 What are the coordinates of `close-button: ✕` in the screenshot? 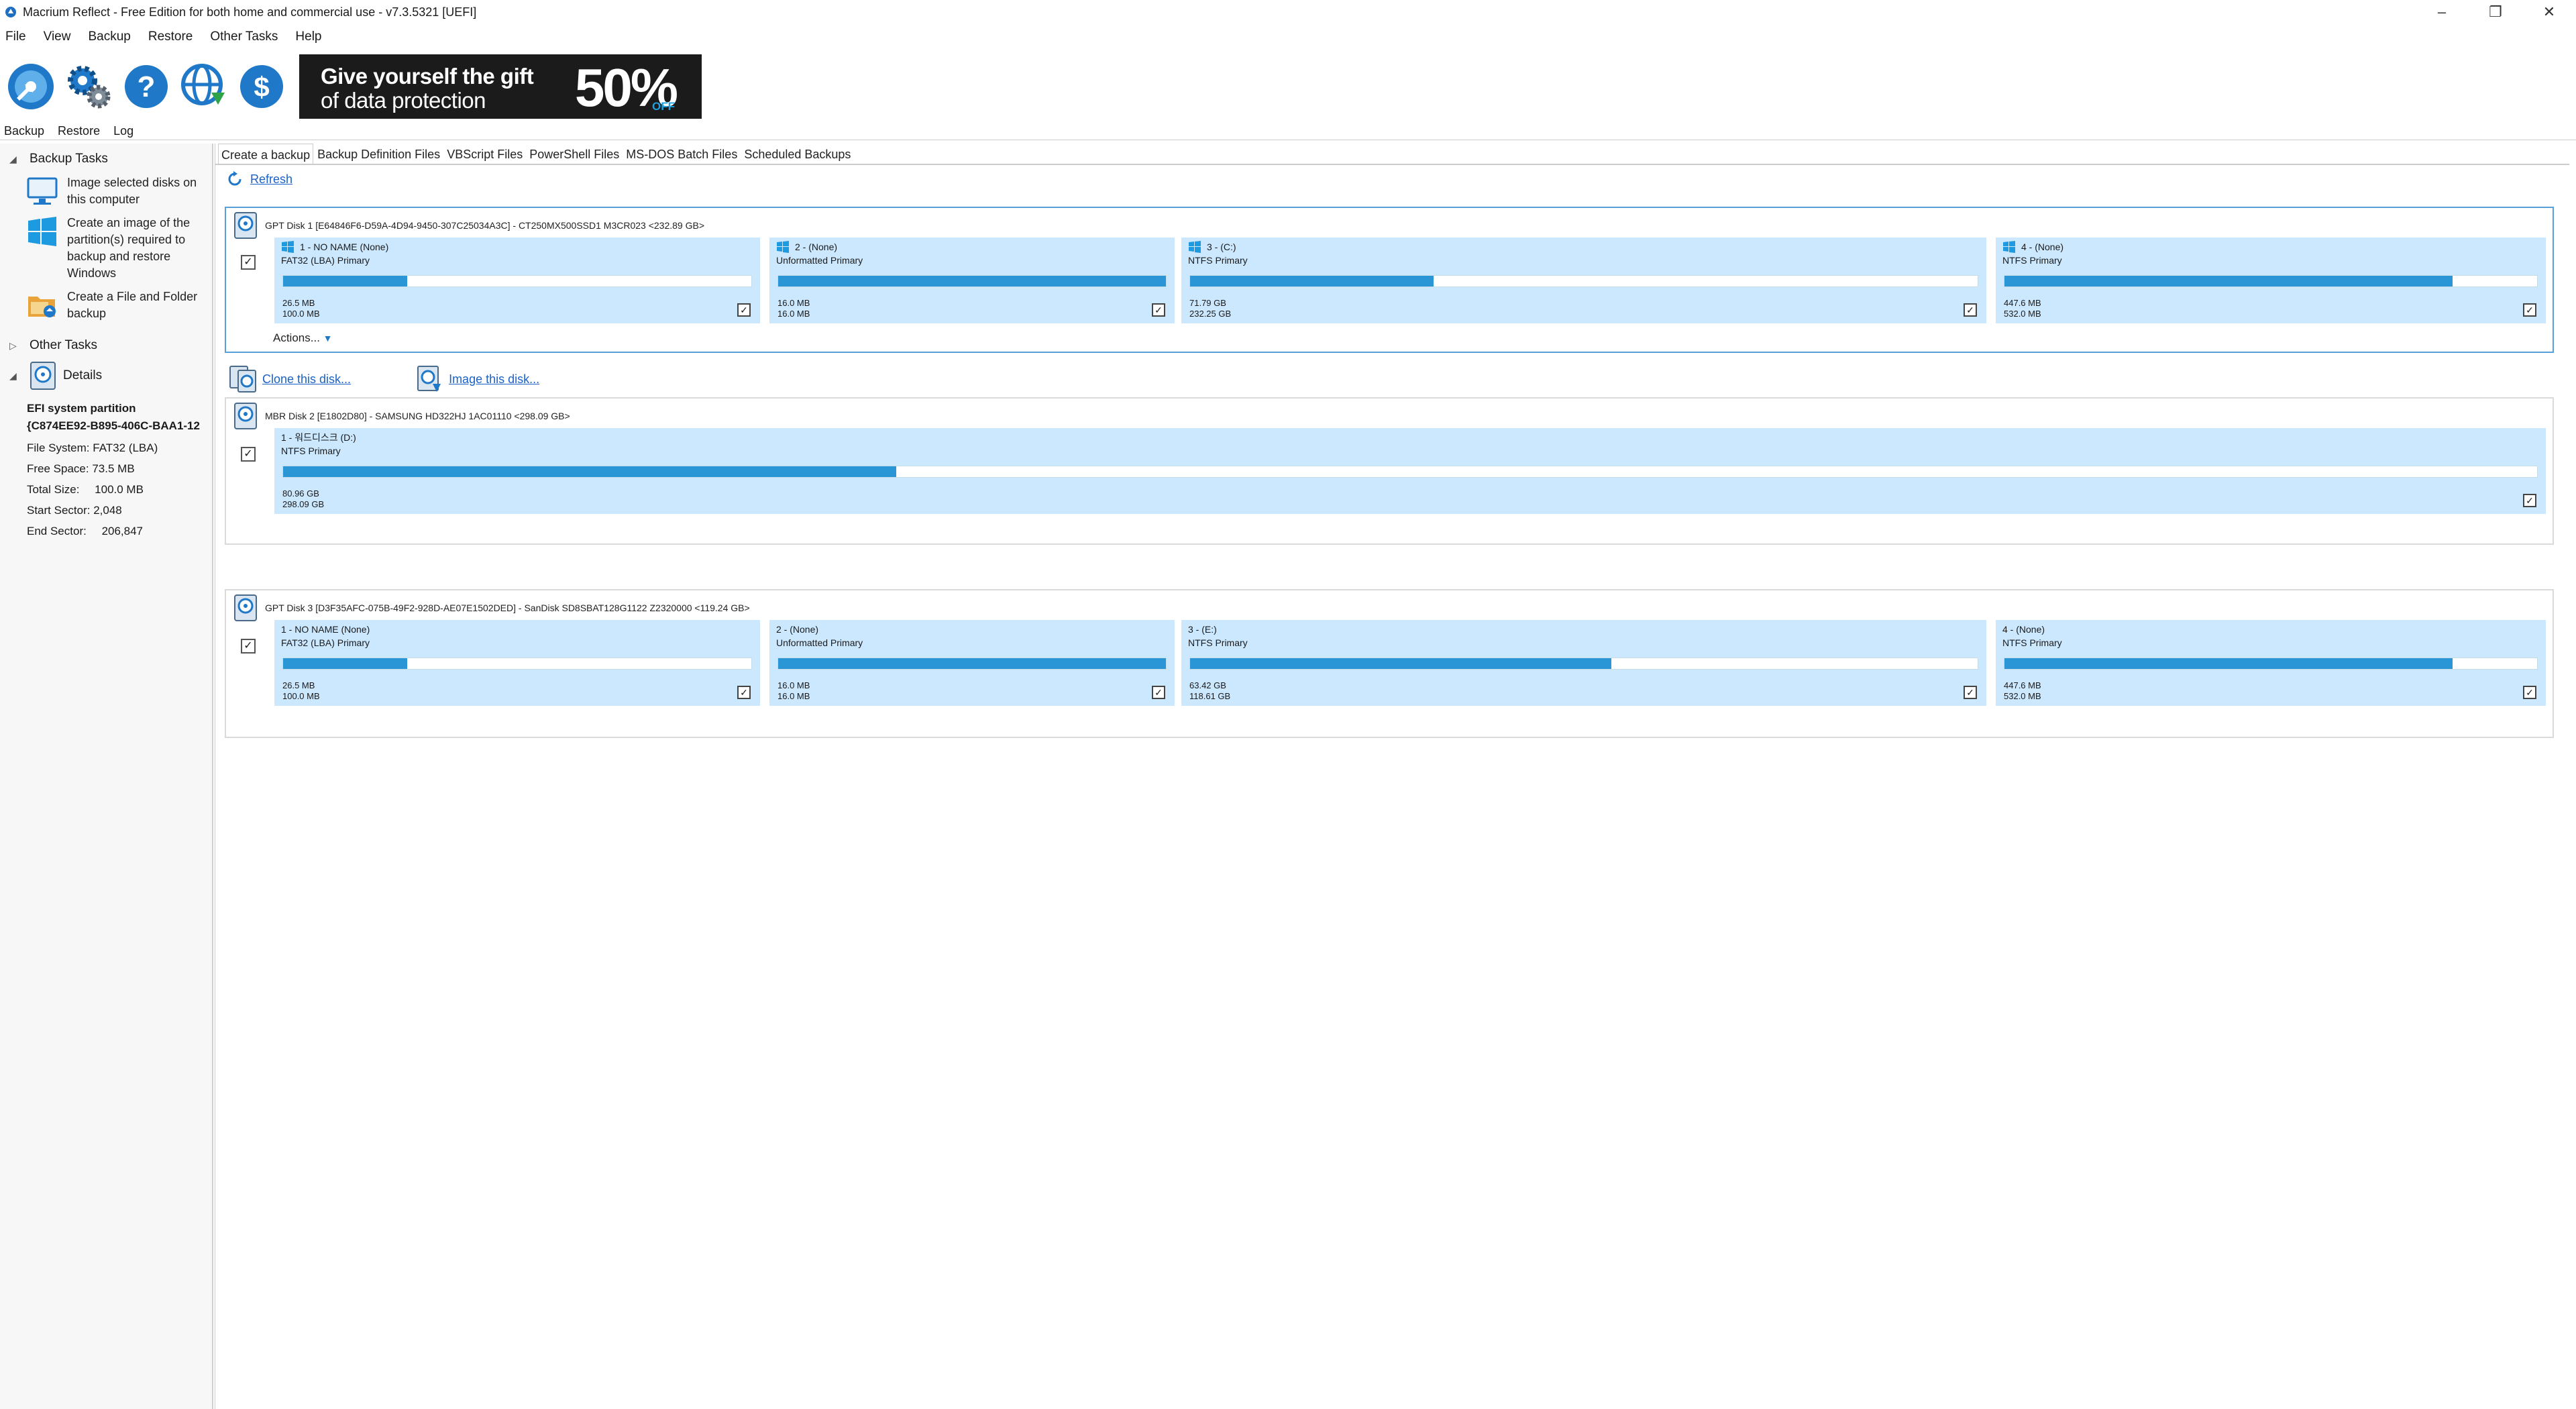 It's located at (2549, 11).